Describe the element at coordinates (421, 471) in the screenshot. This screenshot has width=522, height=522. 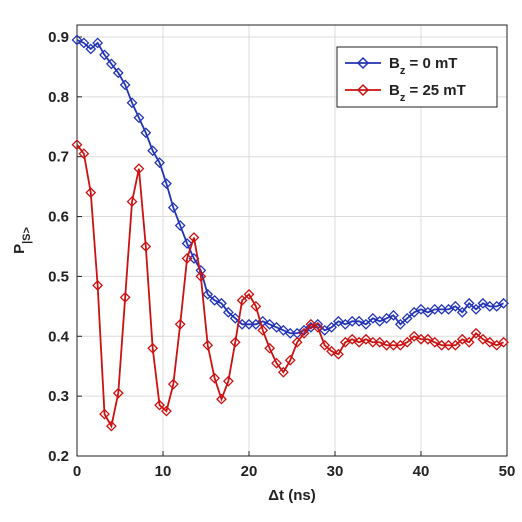
I see `x-tick-label: 40` at that location.